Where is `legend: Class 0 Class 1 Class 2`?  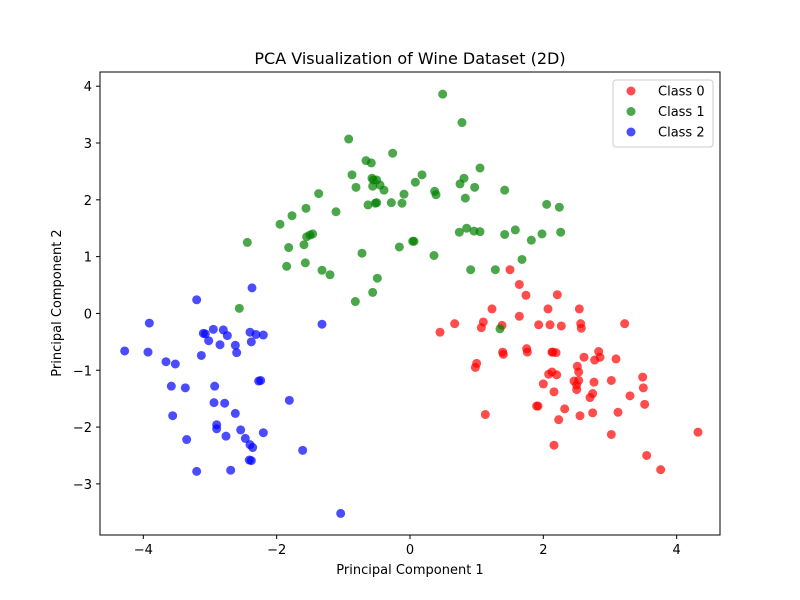
legend: Class 0 Class 1 Class 2 is located at coordinates (663, 113).